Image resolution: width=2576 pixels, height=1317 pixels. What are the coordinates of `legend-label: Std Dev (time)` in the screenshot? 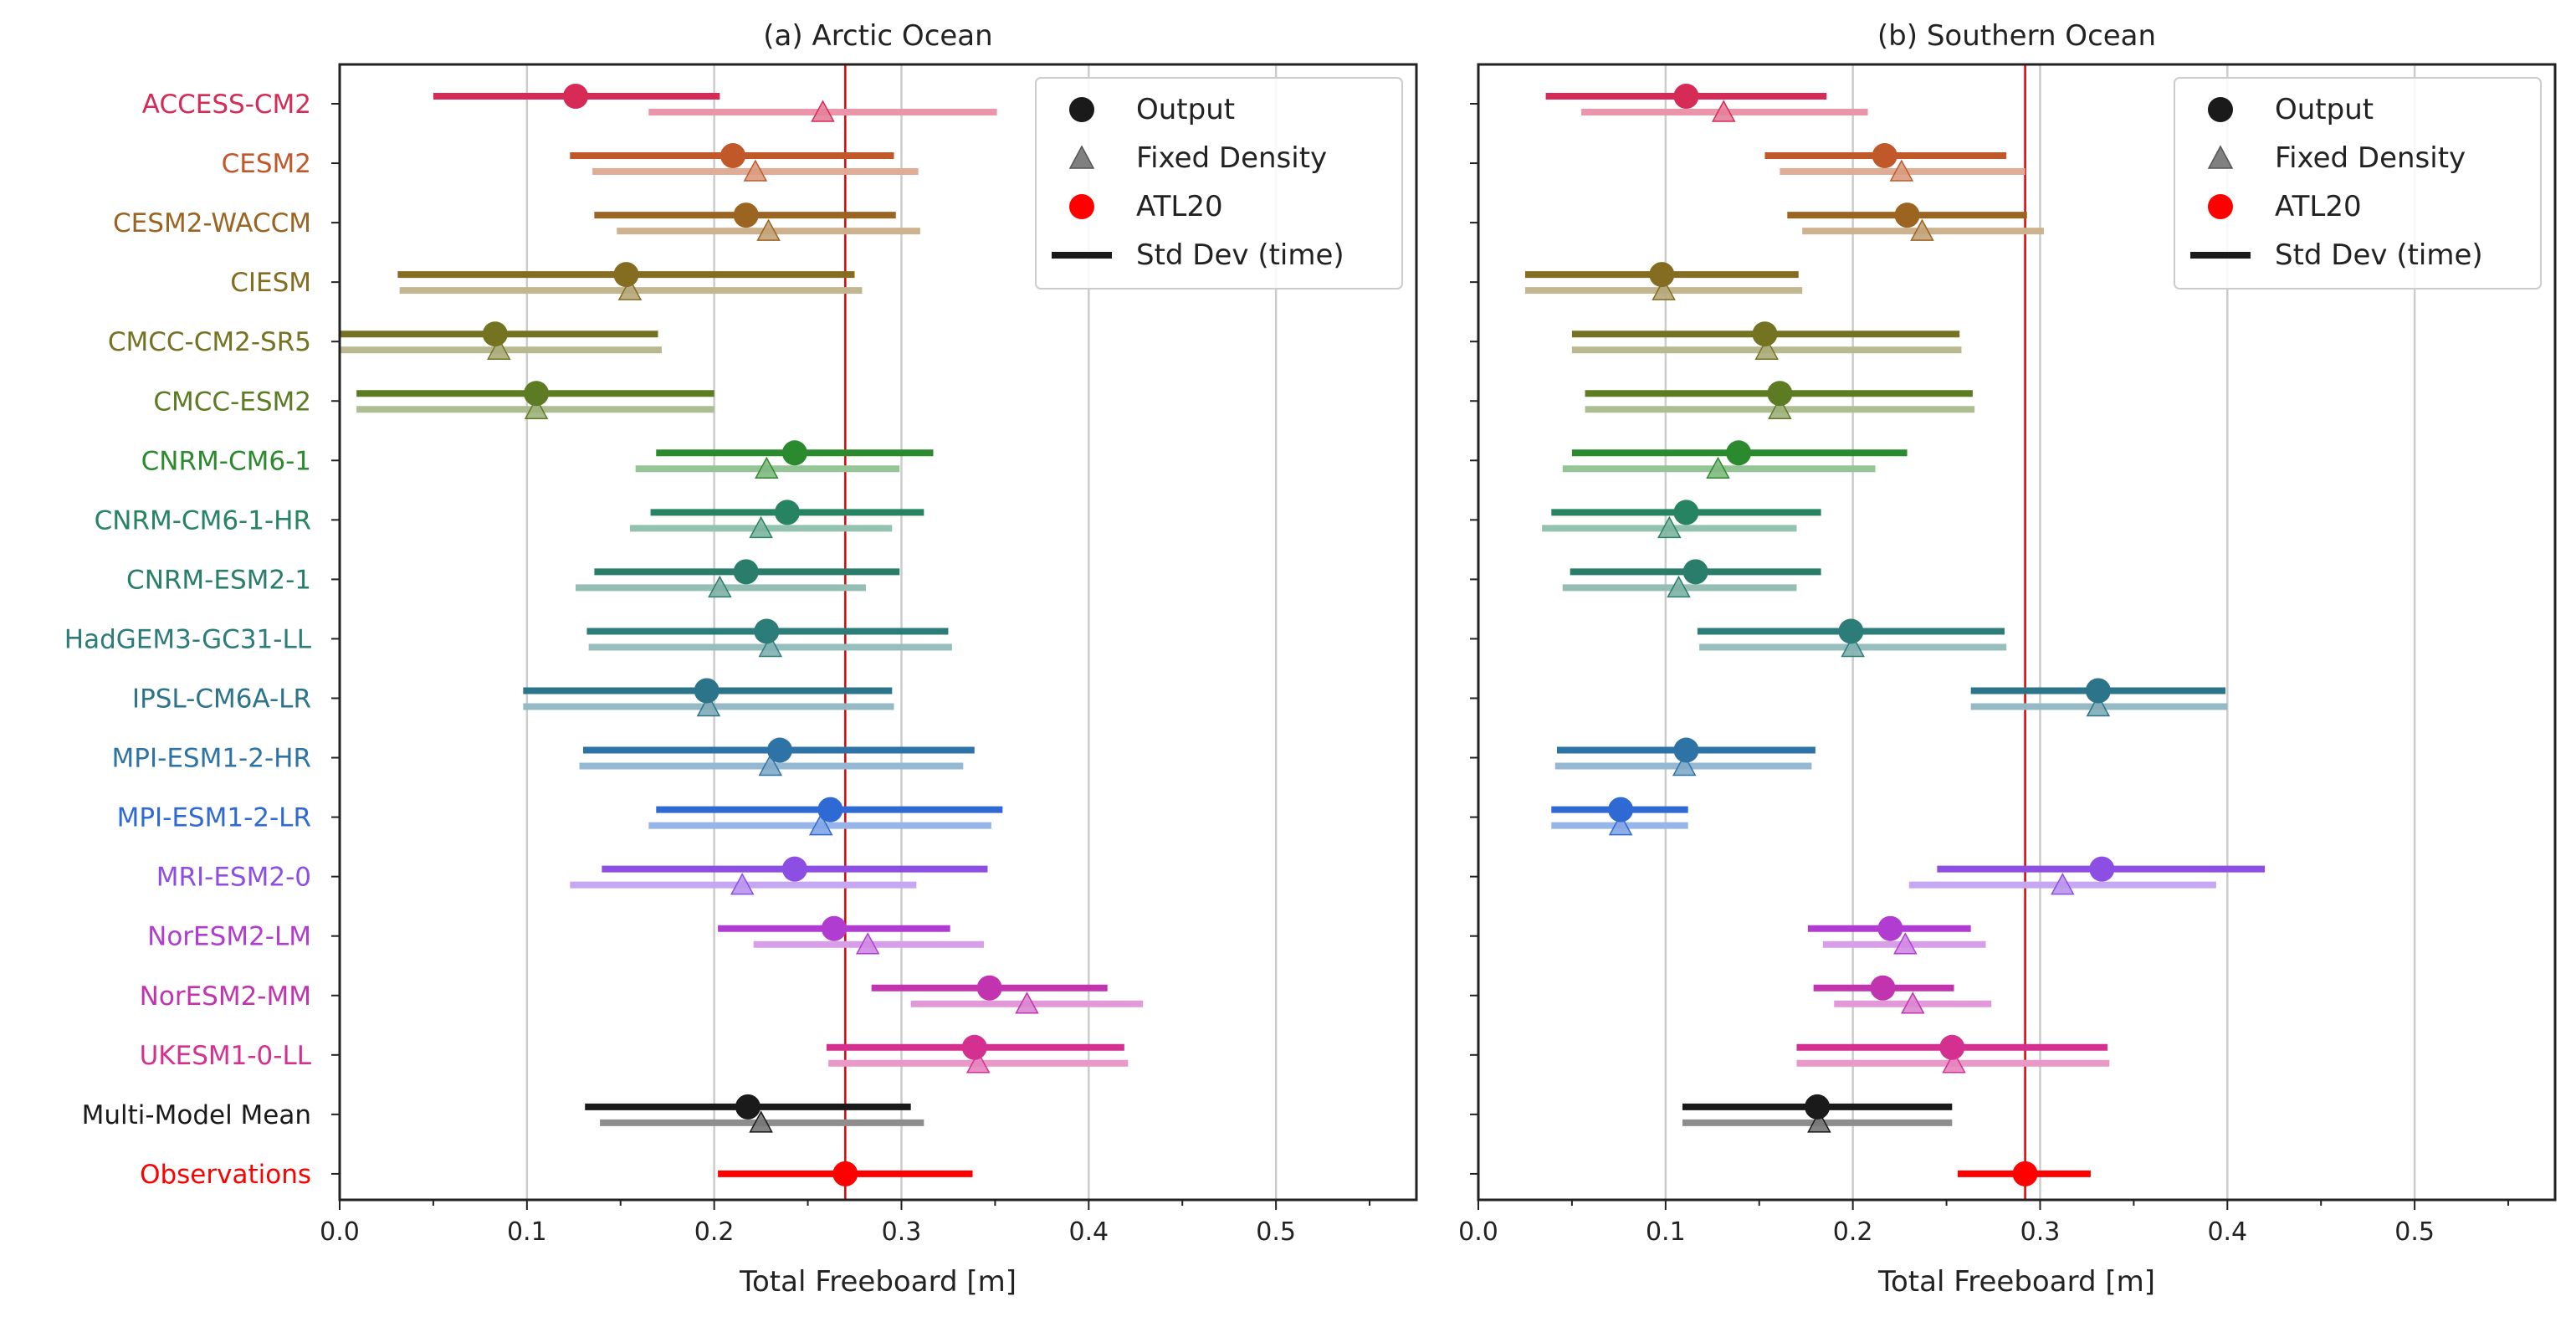 It's located at (1240, 255).